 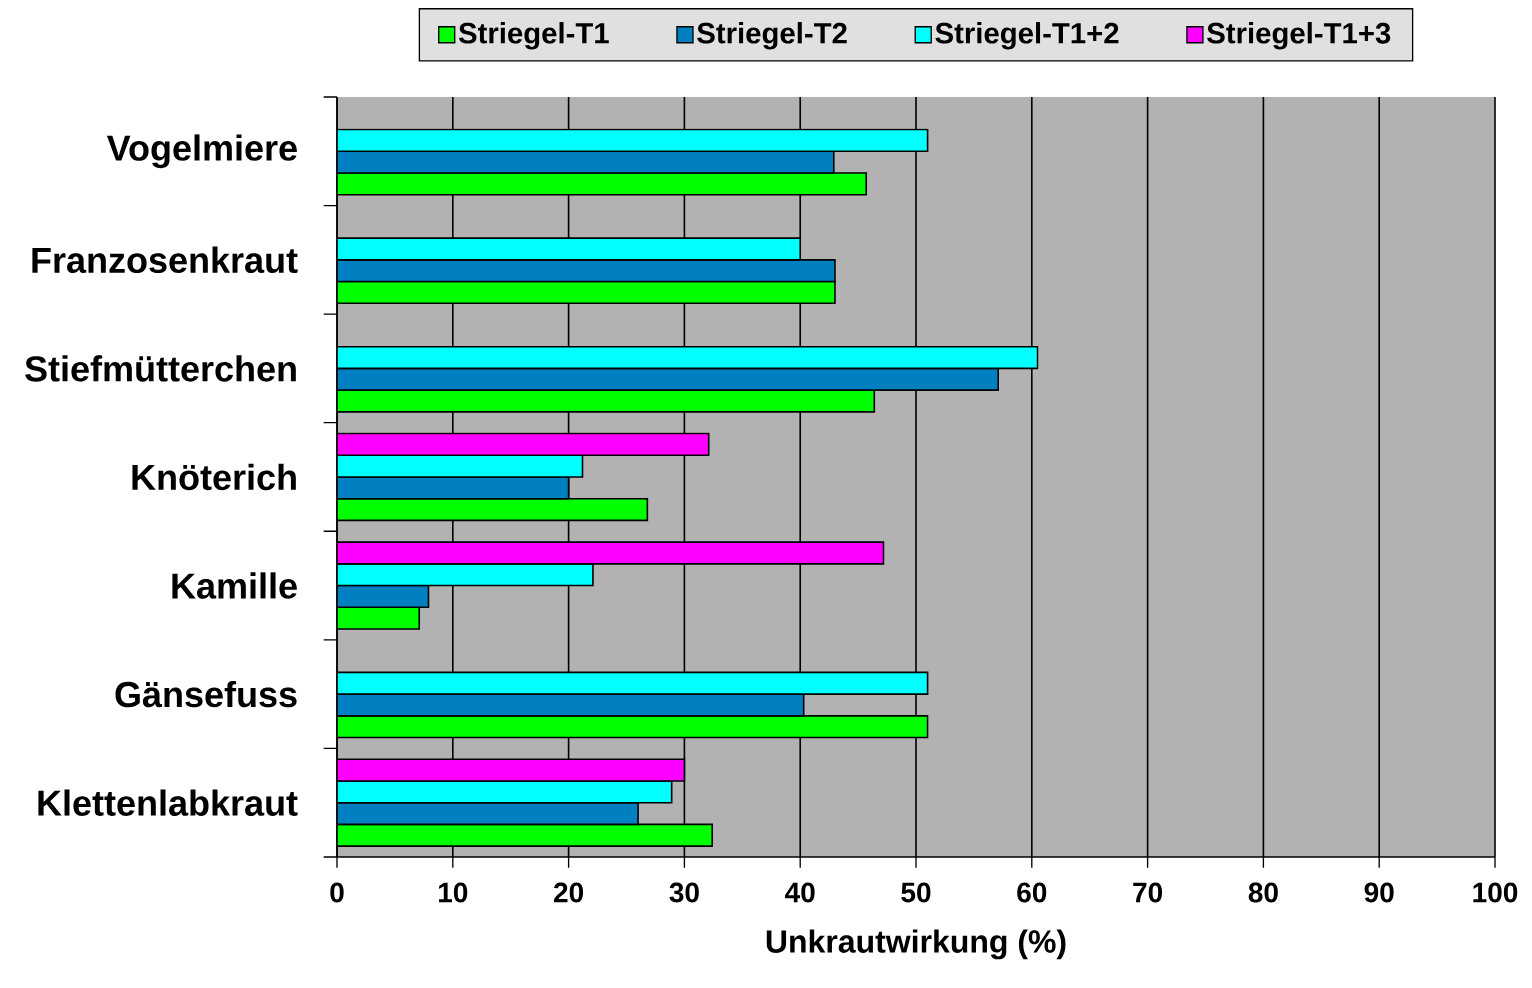 What do you see at coordinates (206, 694) in the screenshot?
I see `y-tick-label: Gänsefuss` at bounding box center [206, 694].